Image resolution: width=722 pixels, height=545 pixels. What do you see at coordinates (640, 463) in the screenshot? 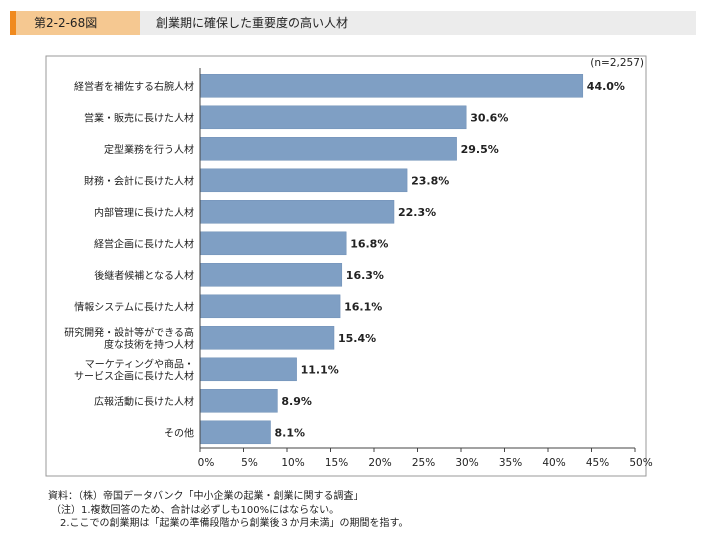
I see `x-tick-label: 50%` at bounding box center [640, 463].